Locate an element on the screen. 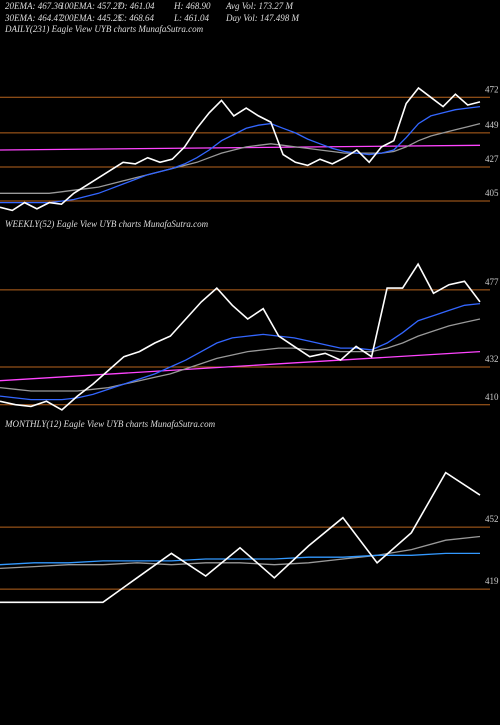  y-tick-label: 419 is located at coordinates (492, 581).